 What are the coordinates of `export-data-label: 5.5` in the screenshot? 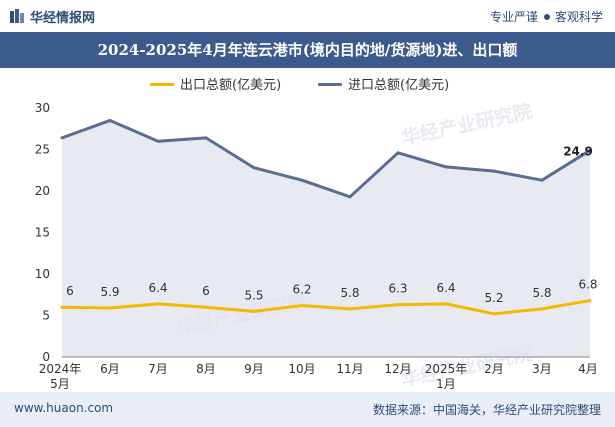 It's located at (253, 295).